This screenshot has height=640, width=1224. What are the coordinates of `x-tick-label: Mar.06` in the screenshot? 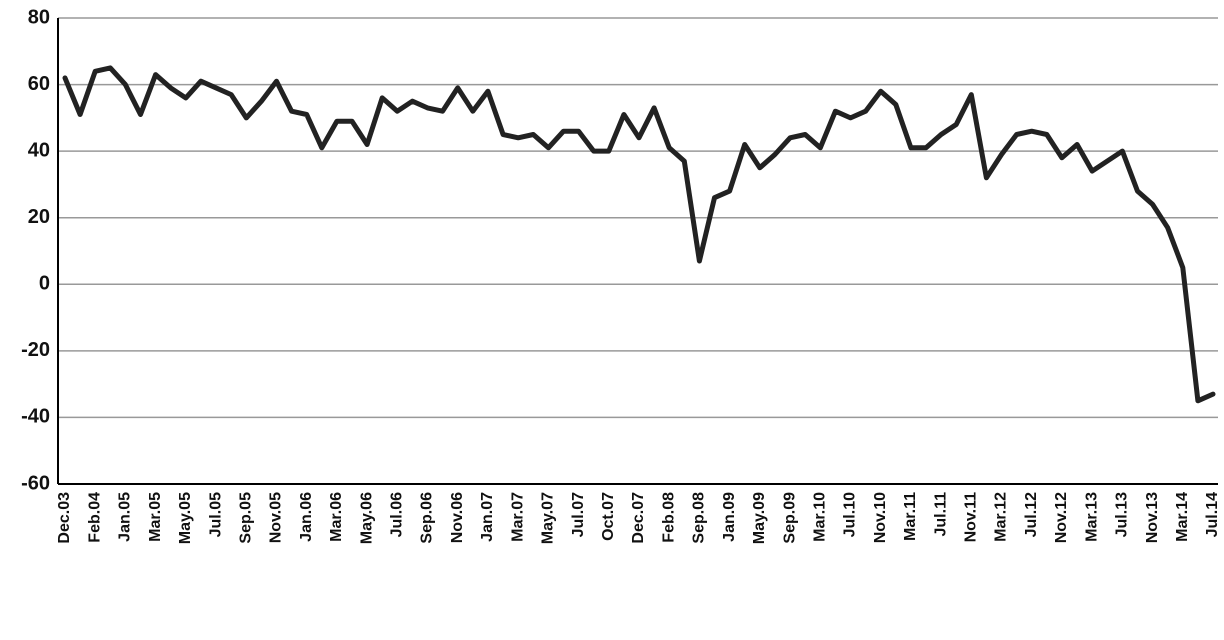 It's located at (336, 517).